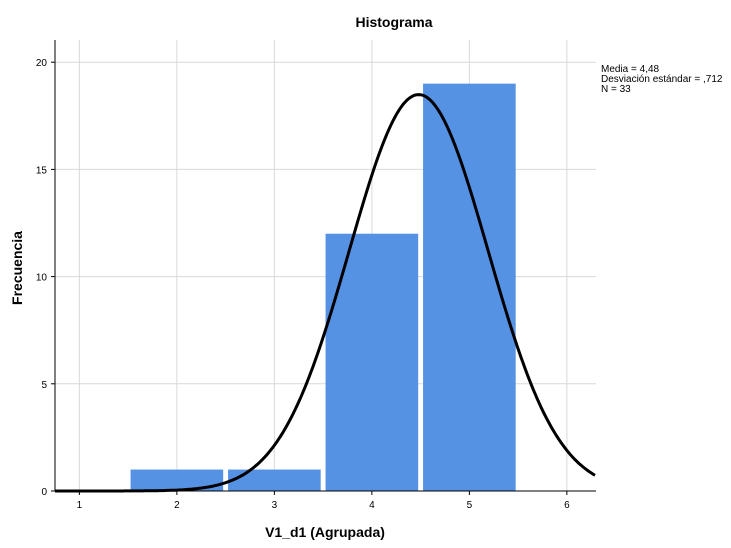 The height and width of the screenshot is (548, 731). Describe the element at coordinates (662, 79) in the screenshot. I see `stats-line-1: Desviación estándar = ,712` at that location.